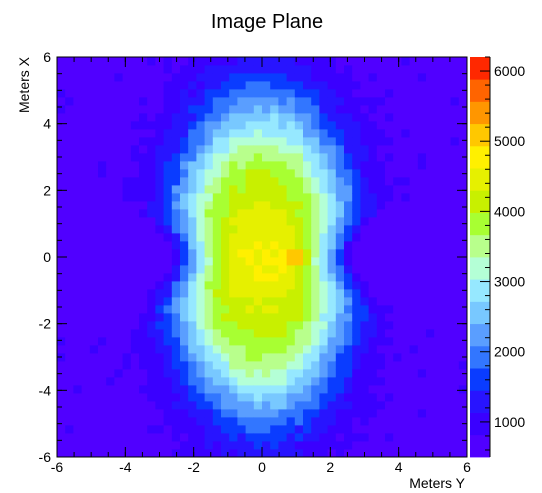 The height and width of the screenshot is (493, 542). What do you see at coordinates (509, 422) in the screenshot?
I see `color-scale-label: 1000` at bounding box center [509, 422].